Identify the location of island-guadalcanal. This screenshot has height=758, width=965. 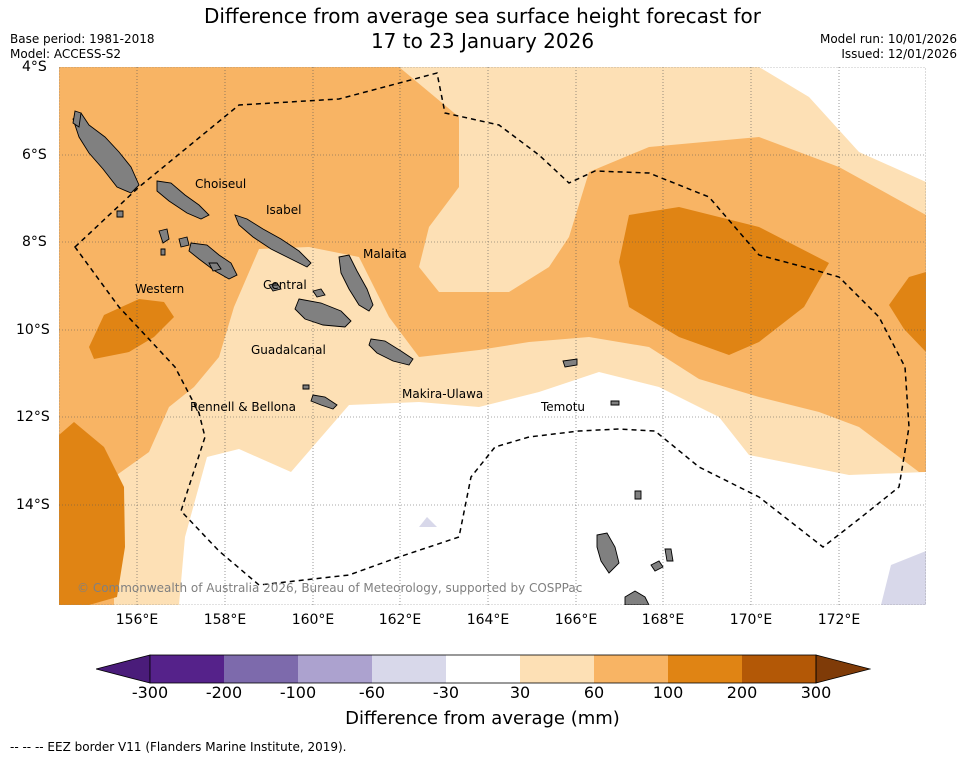
(323, 313).